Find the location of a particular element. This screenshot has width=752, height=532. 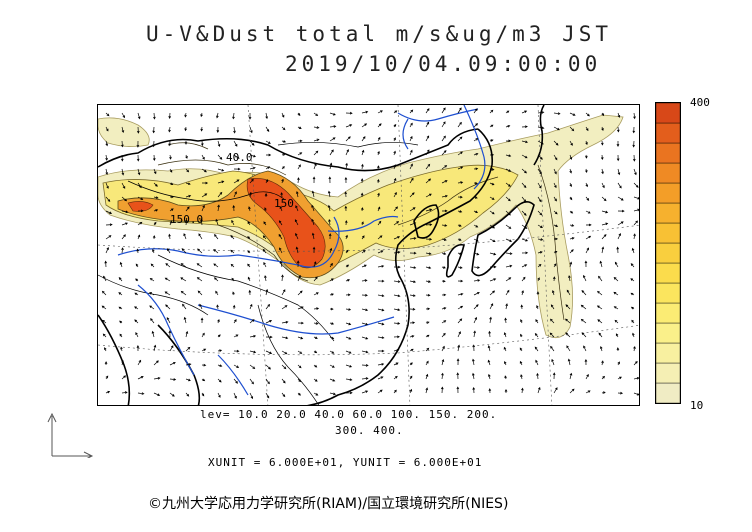

map-datetime: 2019/10/04.09:00:00 is located at coordinates (443, 64).